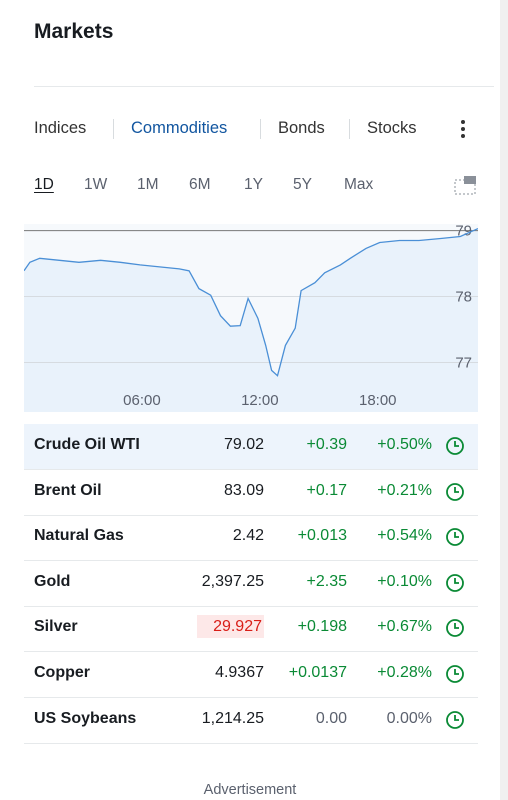 Image resolution: width=508 pixels, height=800 pixels. I want to click on change-percent: +0.50%, so click(404, 444).